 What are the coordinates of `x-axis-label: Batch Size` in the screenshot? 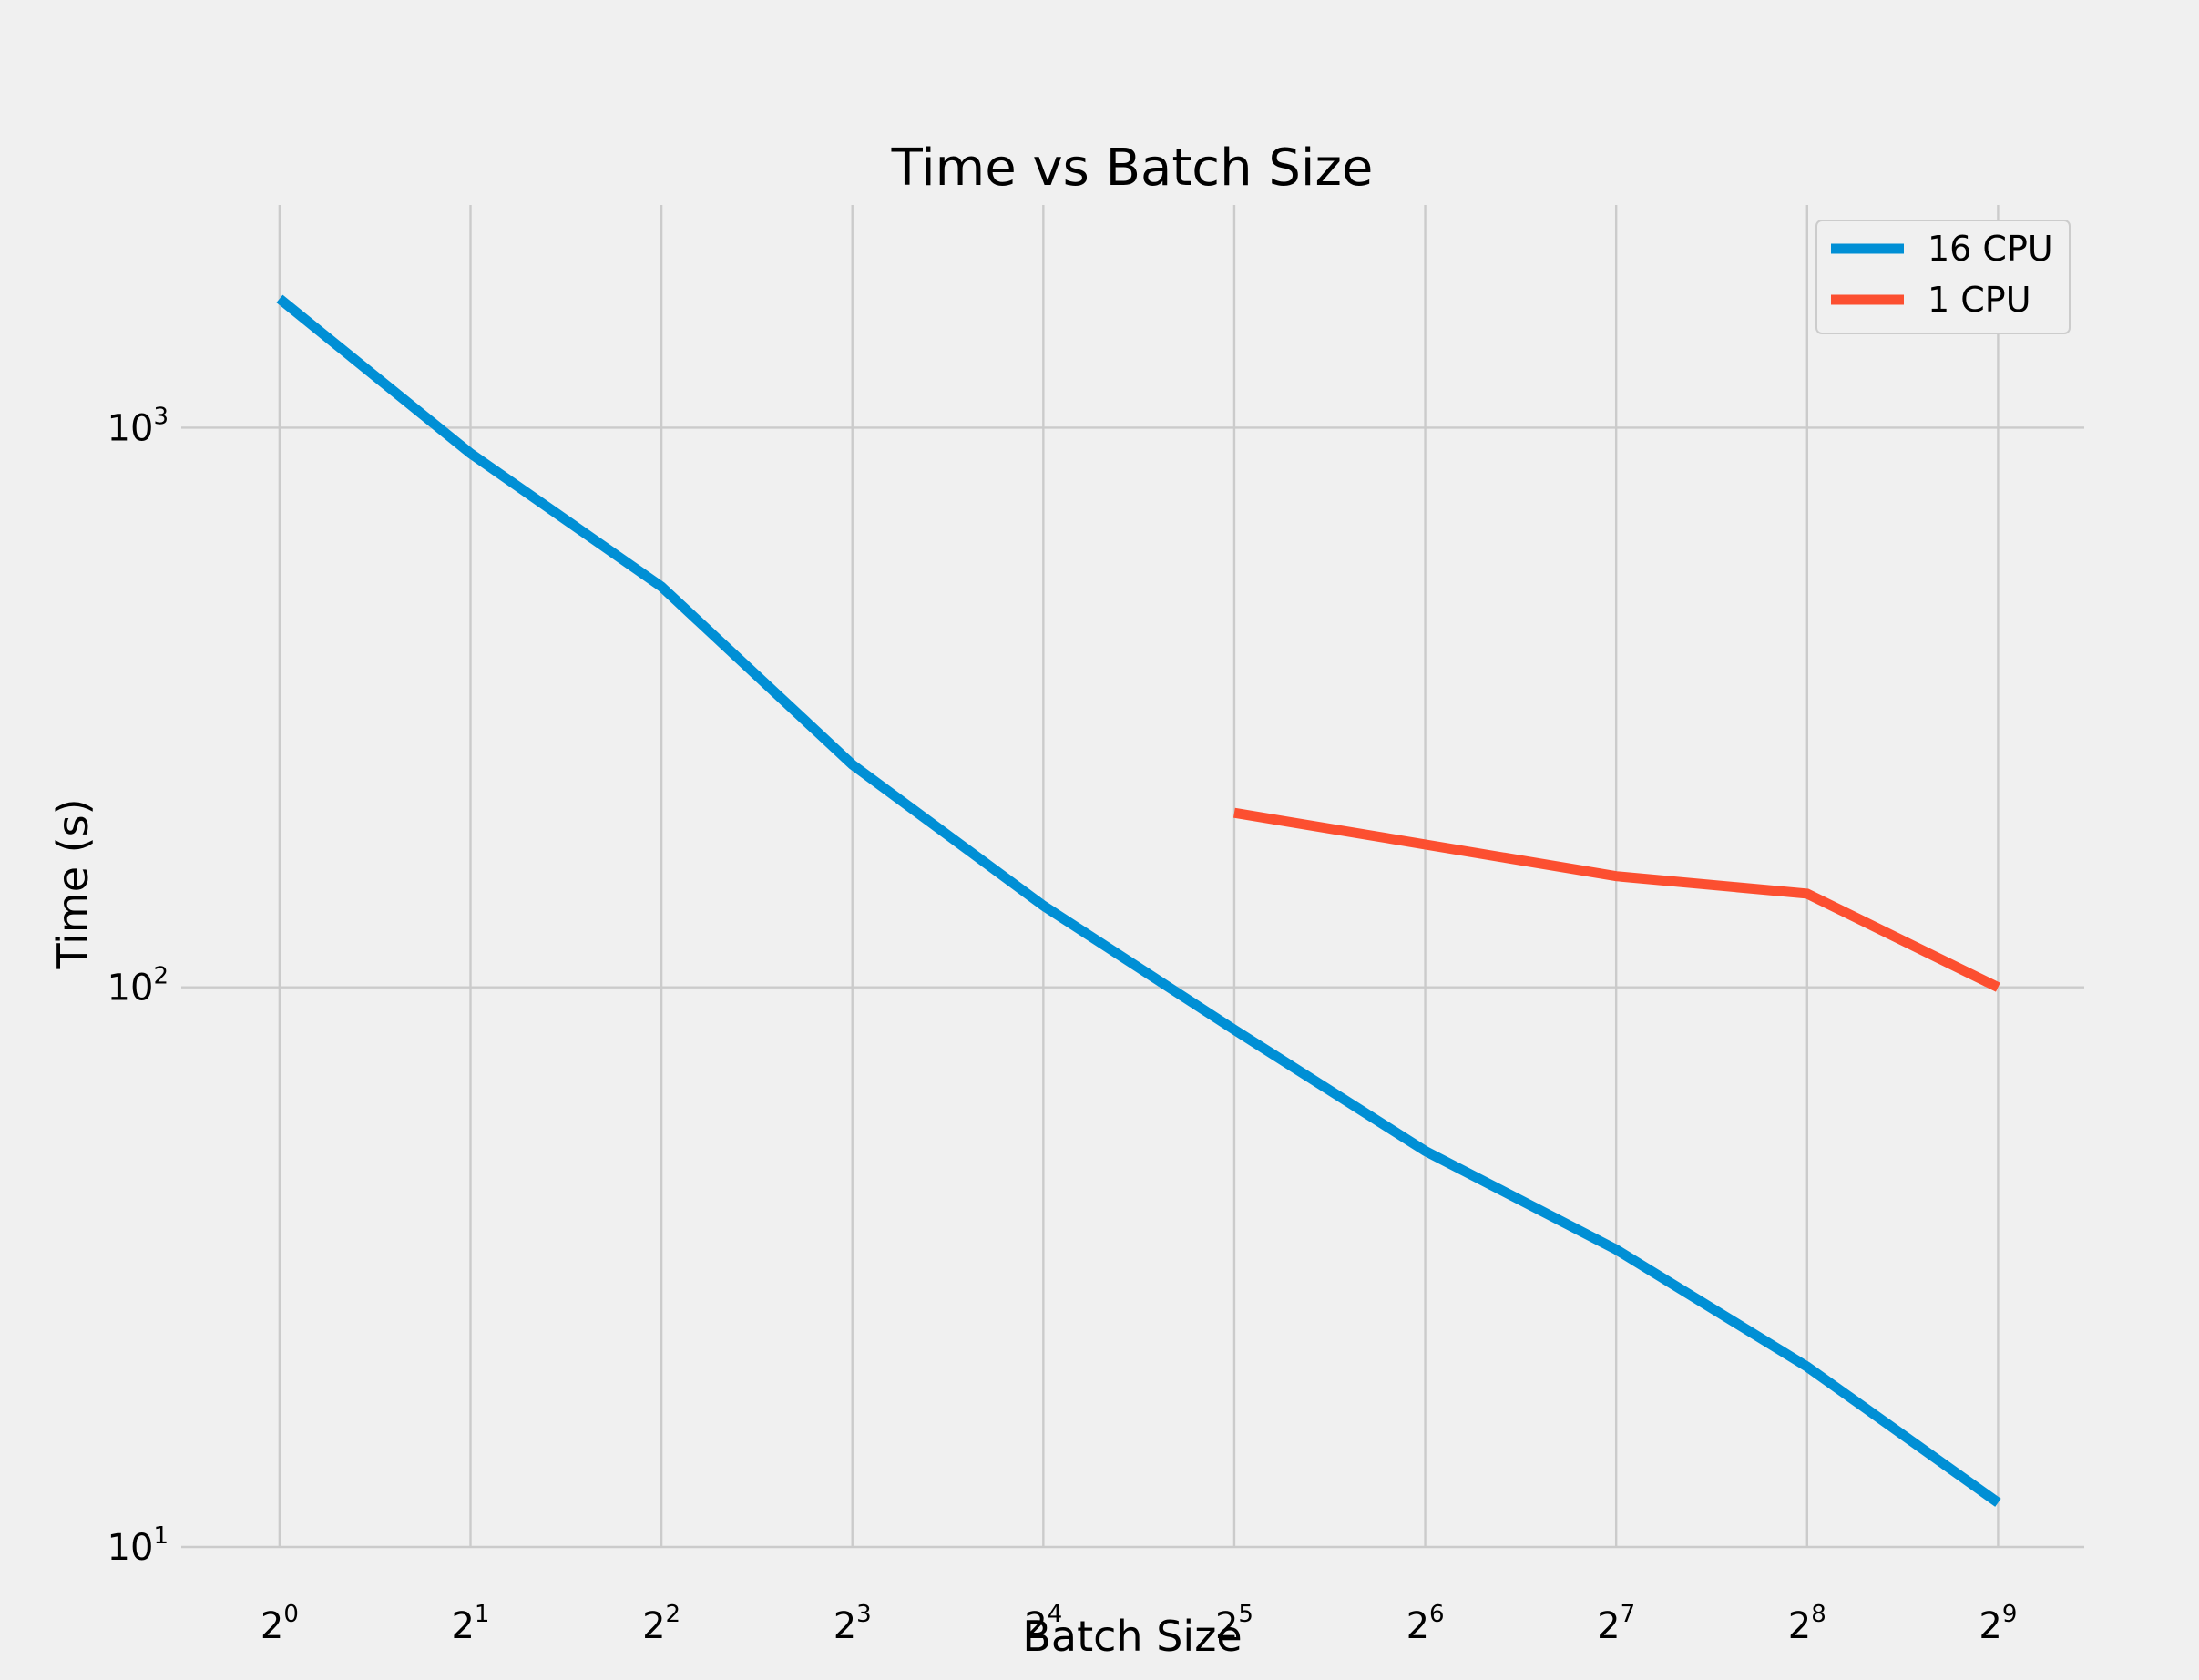 It's located at (1132, 1637).